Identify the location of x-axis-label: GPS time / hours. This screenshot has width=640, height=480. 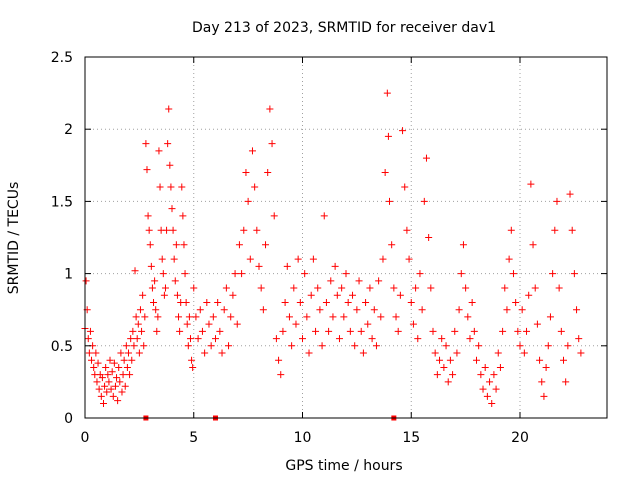
(343, 466).